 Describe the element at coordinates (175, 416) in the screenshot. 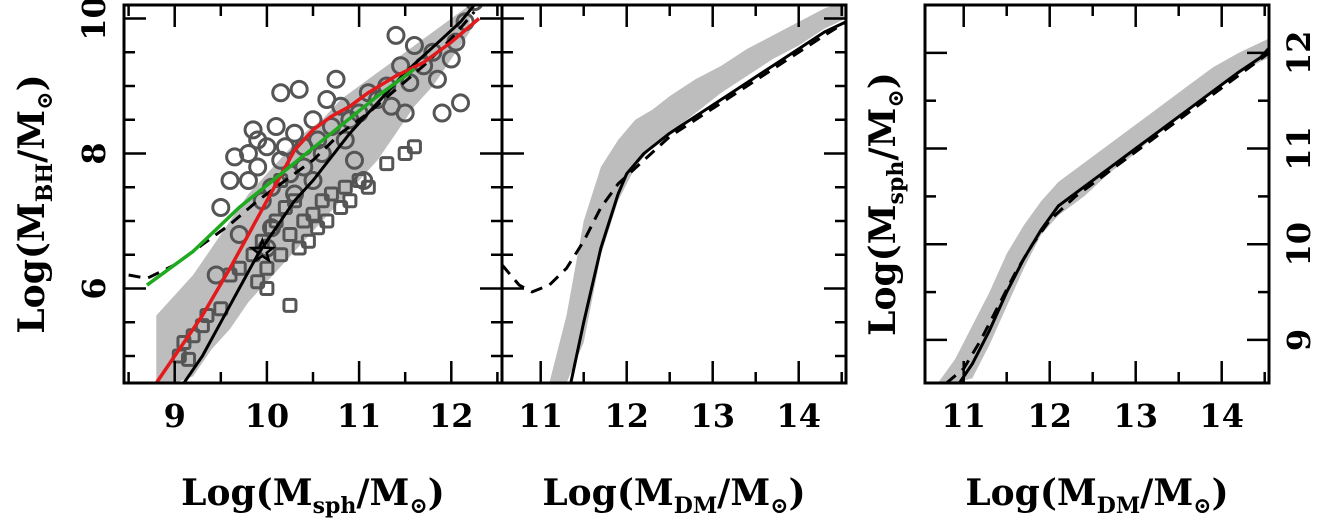

I see `x-tick-label: 9` at that location.